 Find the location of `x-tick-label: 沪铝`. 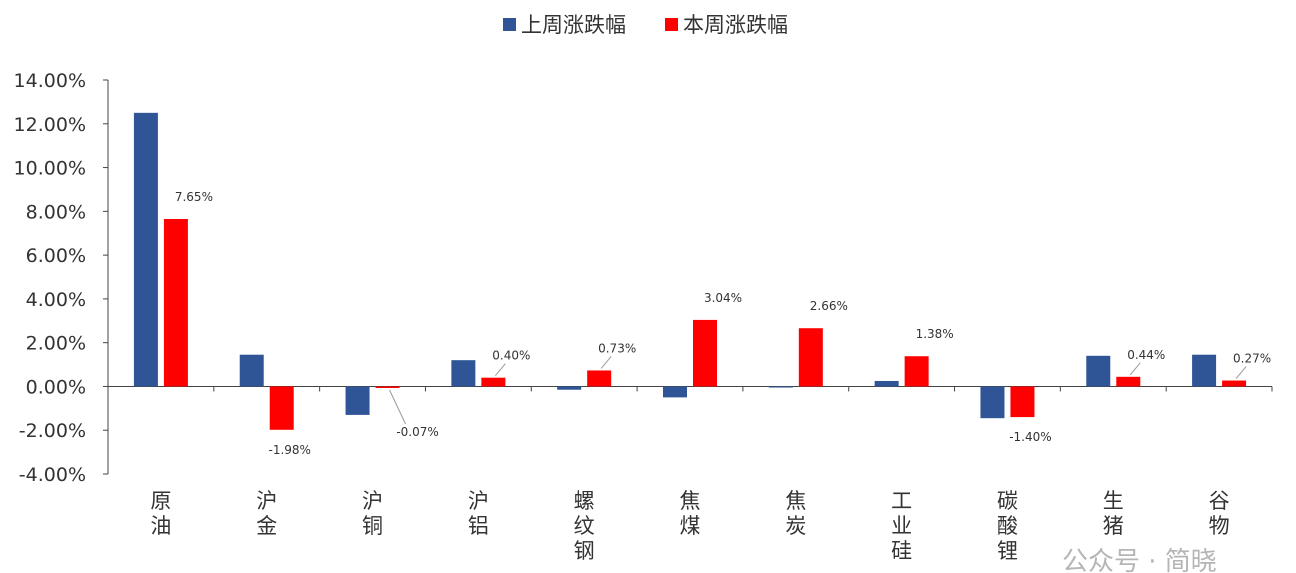

x-tick-label: 沪铝 is located at coordinates (478, 513).